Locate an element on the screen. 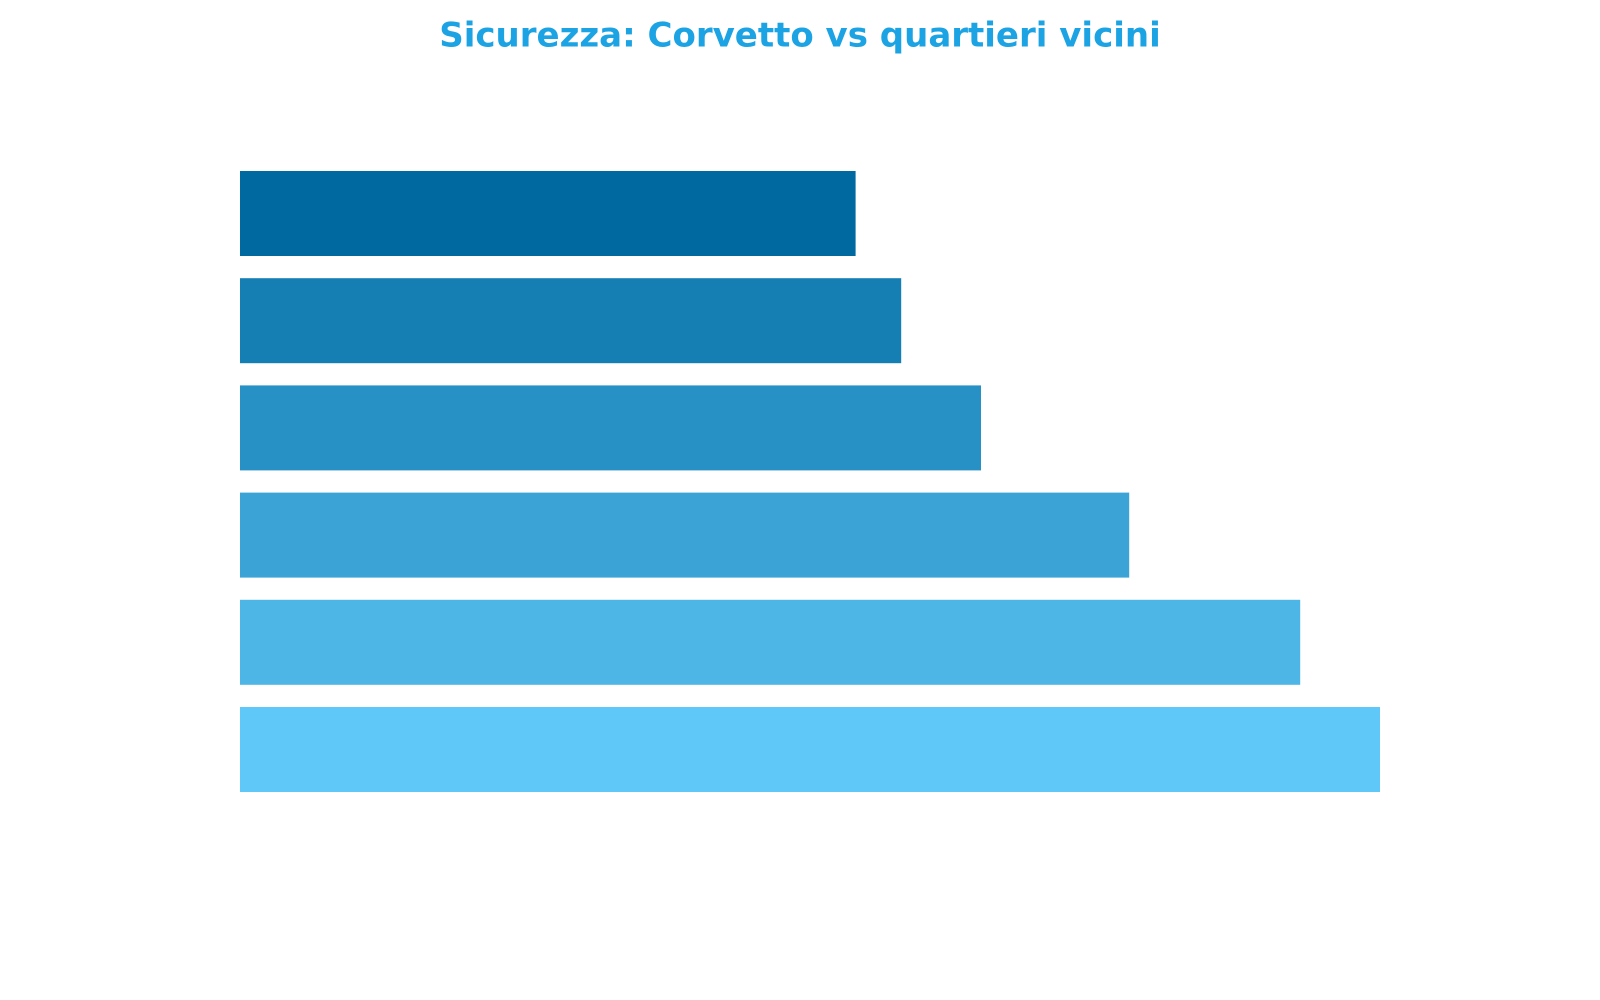 The width and height of the screenshot is (1600, 1000). chart-title: Sicurezza: Corvetto vs quartieri vicini is located at coordinates (800, 36).